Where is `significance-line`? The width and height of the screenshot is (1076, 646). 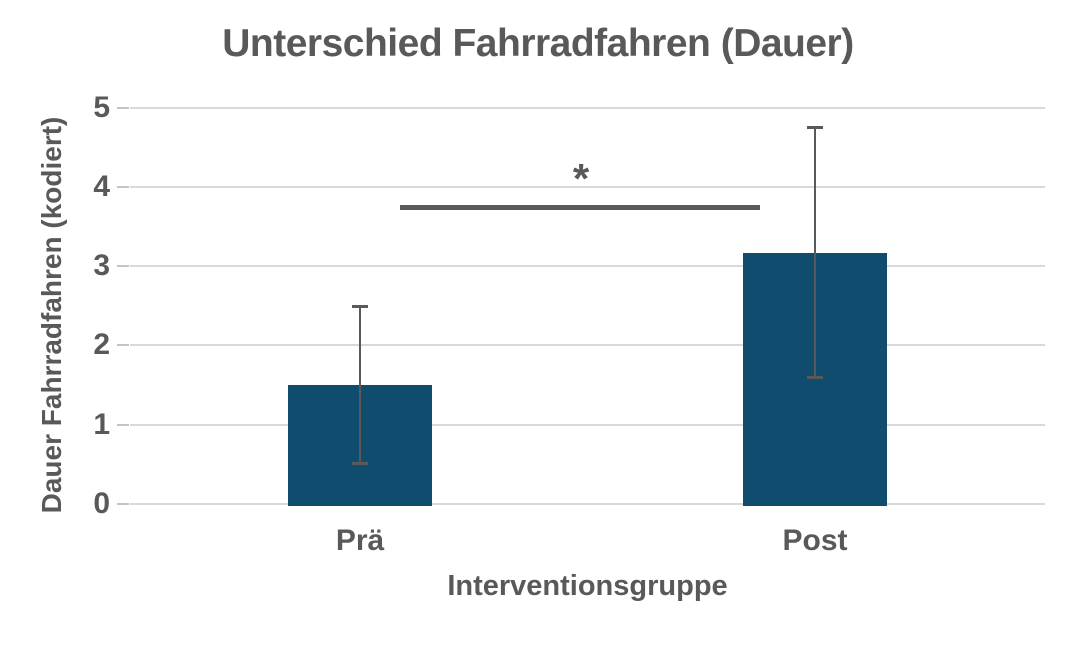 significance-line is located at coordinates (580, 207).